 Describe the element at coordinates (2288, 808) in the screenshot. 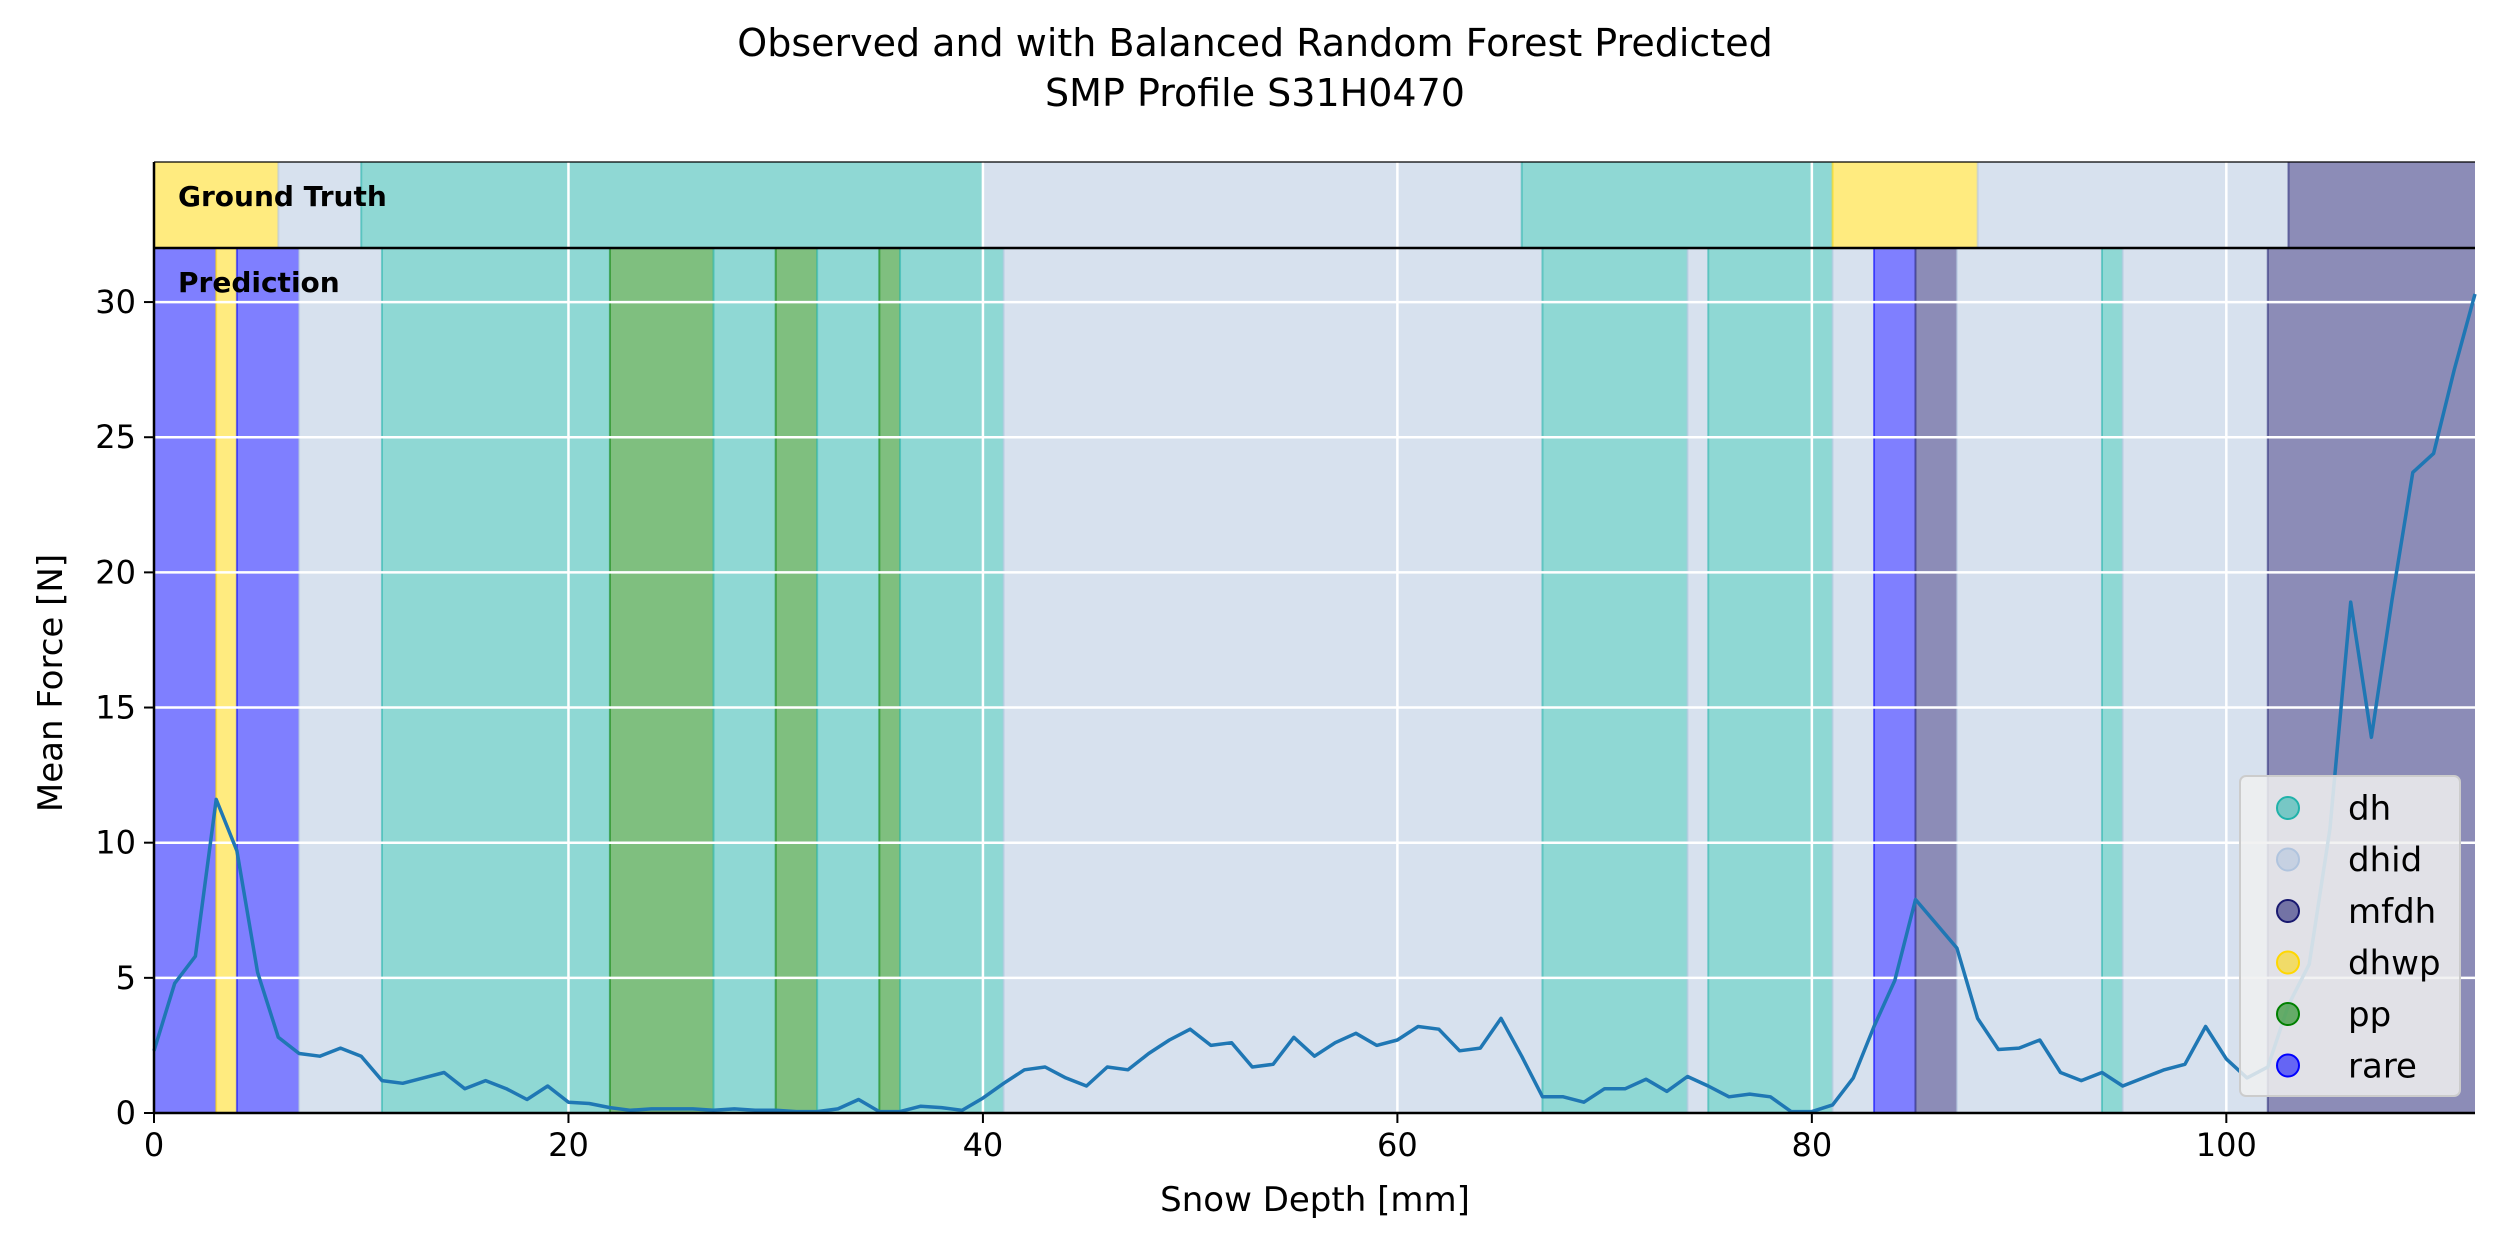

I see `legend-marker-dh` at that location.